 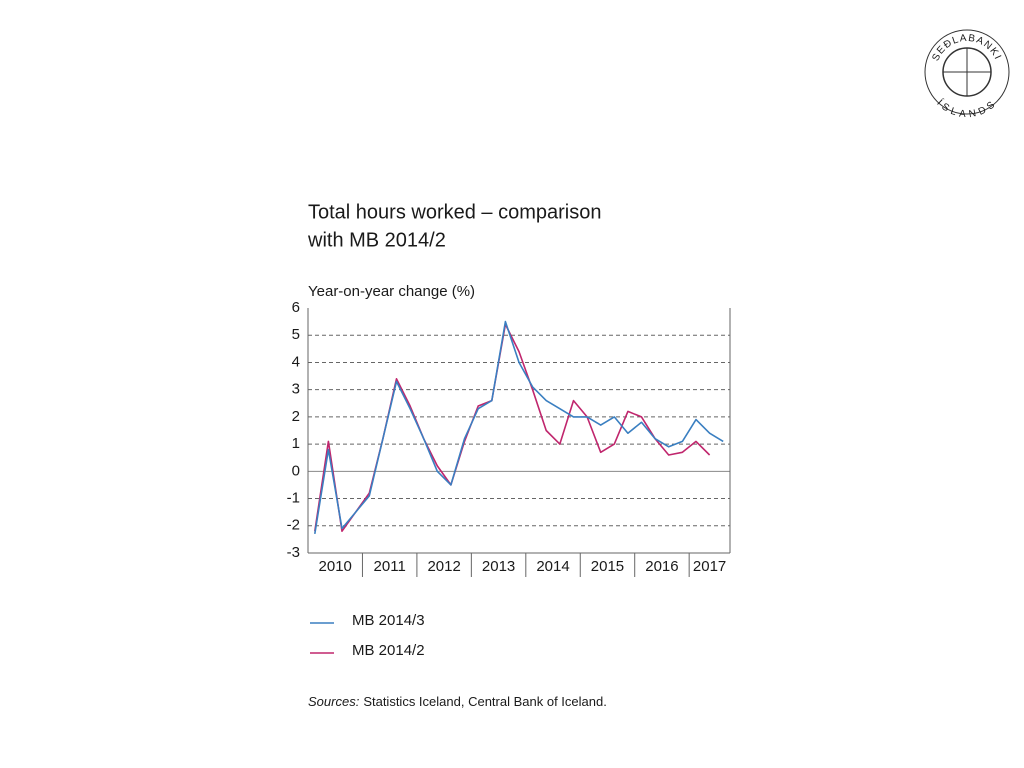 I want to click on x-tick-label: 2015, so click(x=607, y=566).